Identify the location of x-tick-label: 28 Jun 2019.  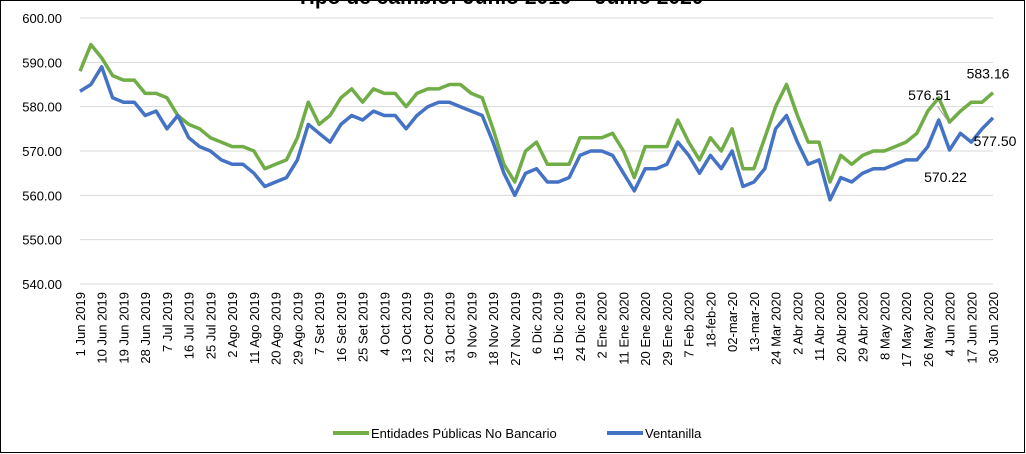
(145, 328).